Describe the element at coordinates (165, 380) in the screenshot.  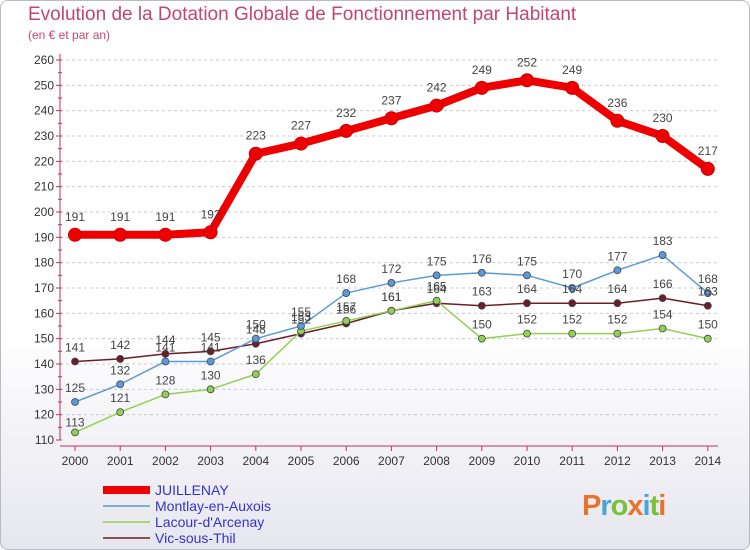
I see `data-label: 128` at that location.